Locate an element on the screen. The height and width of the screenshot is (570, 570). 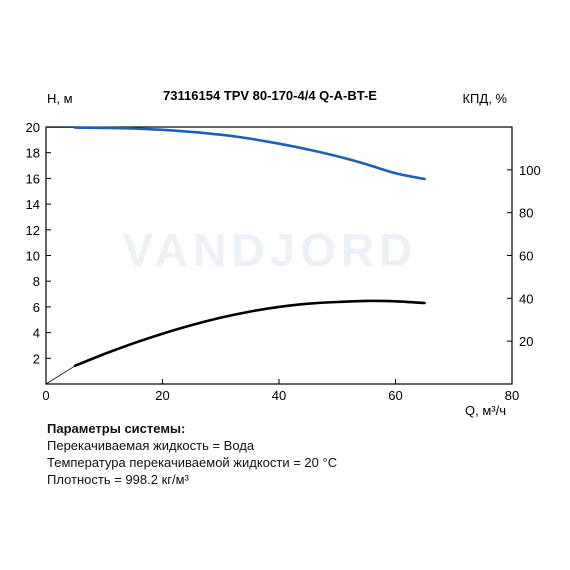
y-right-label: КПД, % is located at coordinates (484, 98).